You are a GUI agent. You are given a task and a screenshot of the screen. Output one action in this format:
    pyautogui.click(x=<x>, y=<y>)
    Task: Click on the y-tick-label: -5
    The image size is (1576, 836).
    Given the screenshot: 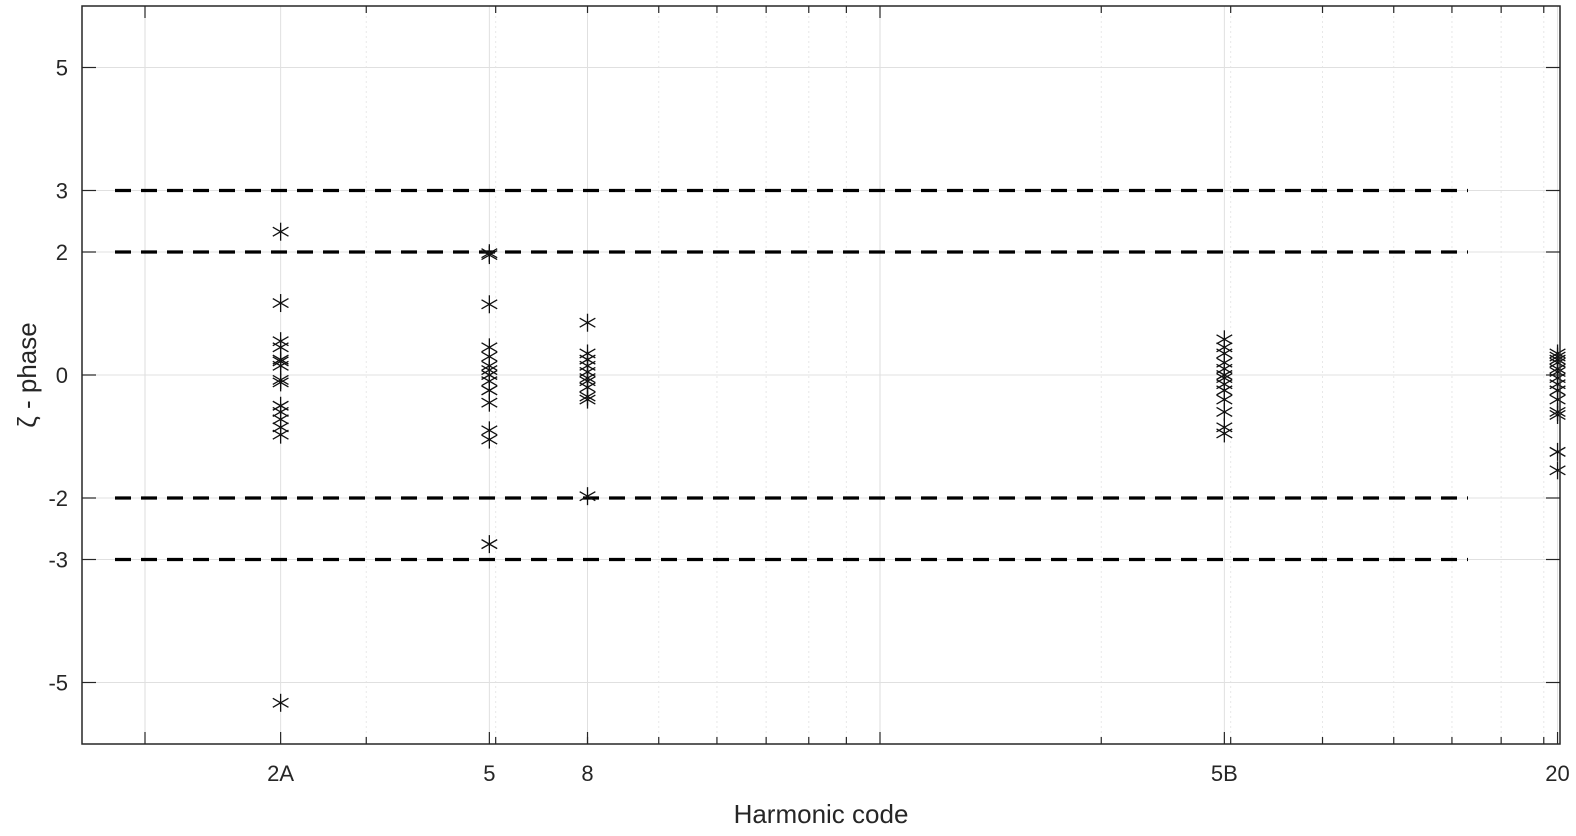 What is the action you would take?
    pyautogui.click(x=58, y=683)
    